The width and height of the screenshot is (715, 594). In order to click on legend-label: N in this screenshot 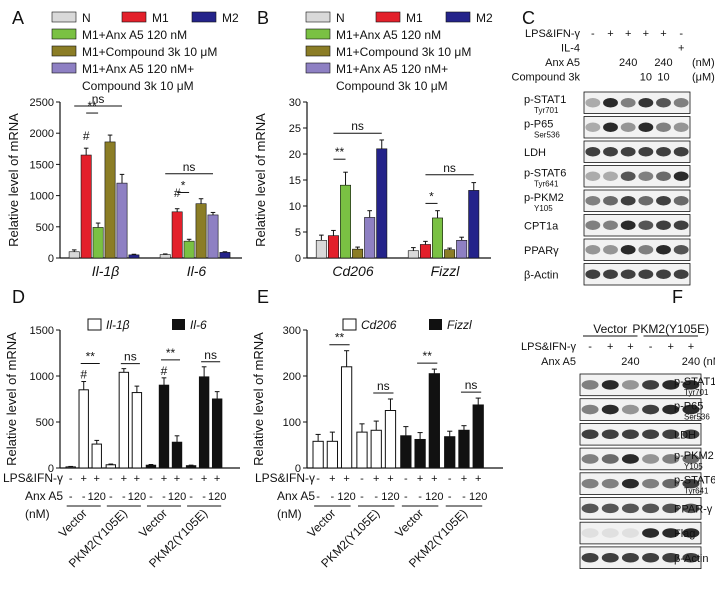, I will do `click(86, 18)`.